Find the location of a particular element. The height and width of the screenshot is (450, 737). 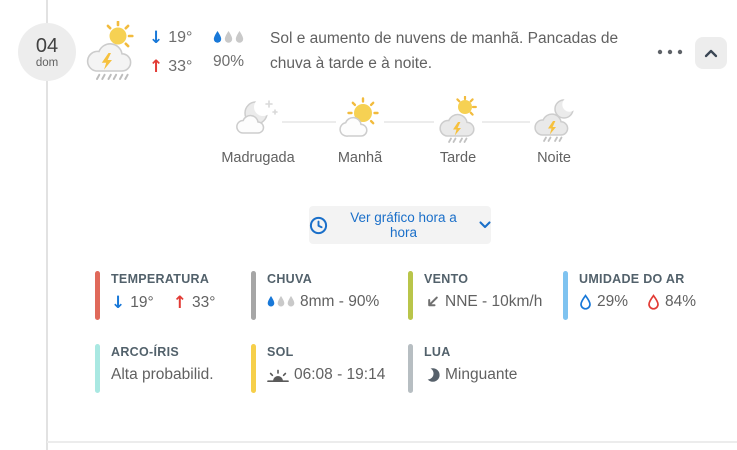

humidity-min-value: 29% is located at coordinates (613, 301).